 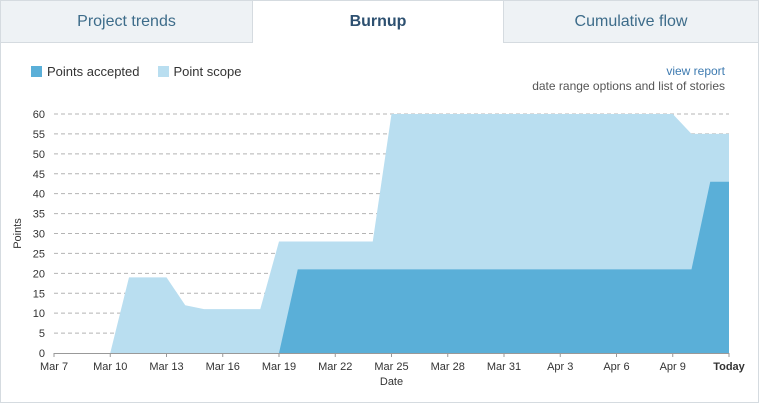 I want to click on y-axis-title: Points, so click(x=18, y=233).